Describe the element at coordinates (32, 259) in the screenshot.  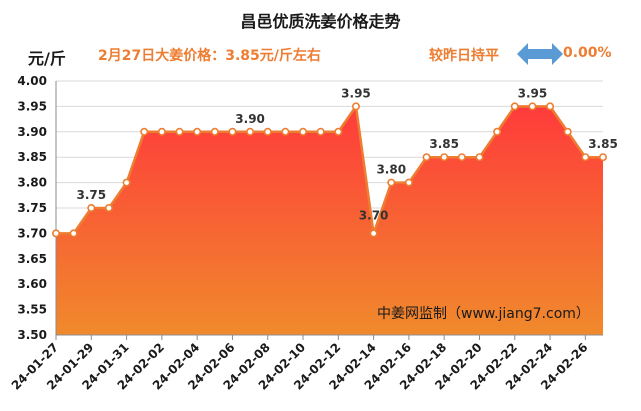
I see `y-tick-label: 3.65` at that location.